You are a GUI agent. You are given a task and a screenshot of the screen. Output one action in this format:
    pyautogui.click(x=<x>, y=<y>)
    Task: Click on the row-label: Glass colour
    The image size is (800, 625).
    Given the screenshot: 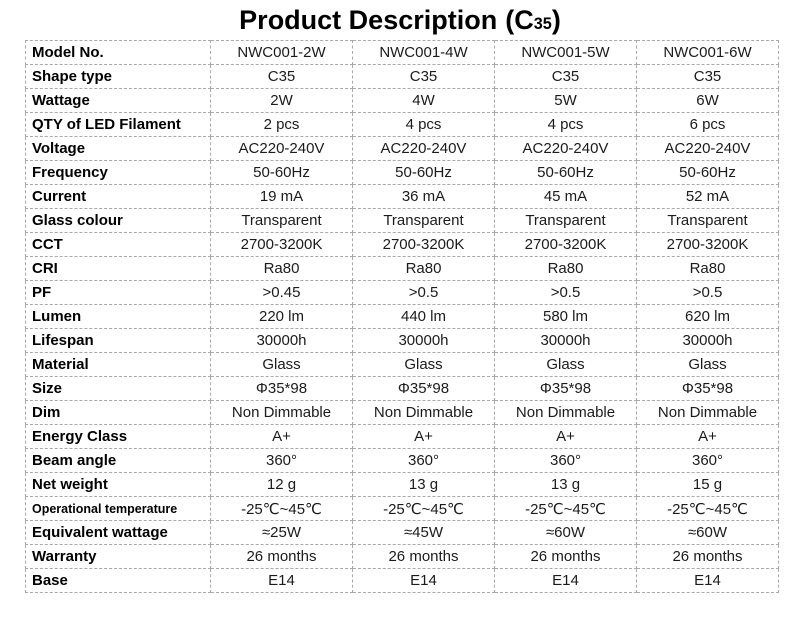 What is the action you would take?
    pyautogui.click(x=118, y=220)
    